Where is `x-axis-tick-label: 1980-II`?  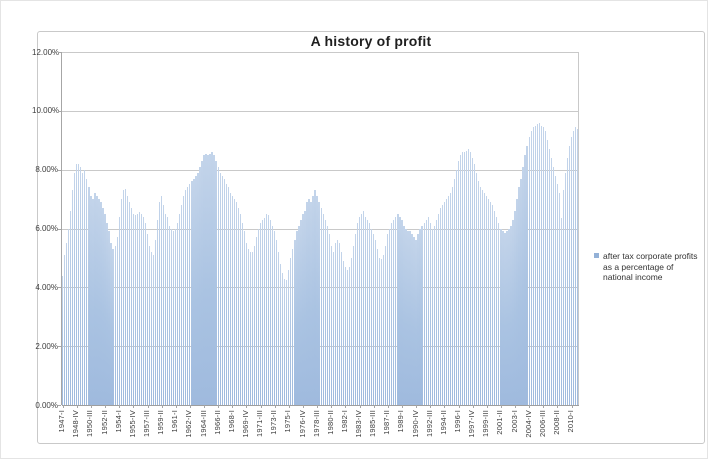
x-axis-tick-label: 1980-II is located at coordinates (330, 422).